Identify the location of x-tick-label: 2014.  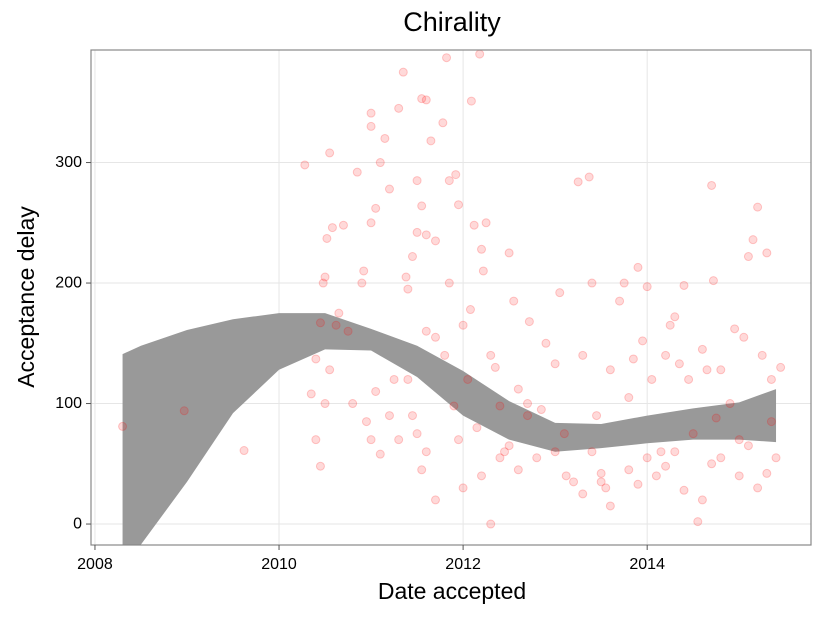
(647, 564).